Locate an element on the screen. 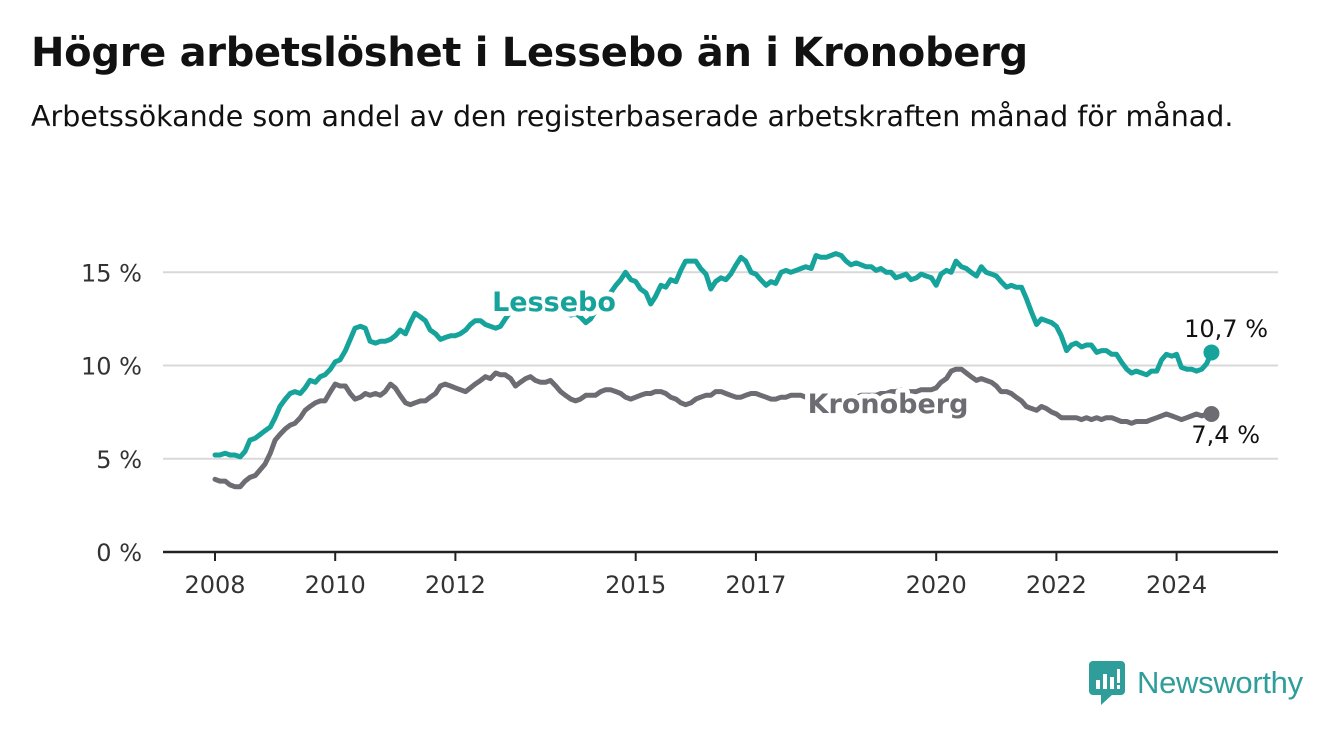  brand-name: Newsworthy is located at coordinates (1220, 682).